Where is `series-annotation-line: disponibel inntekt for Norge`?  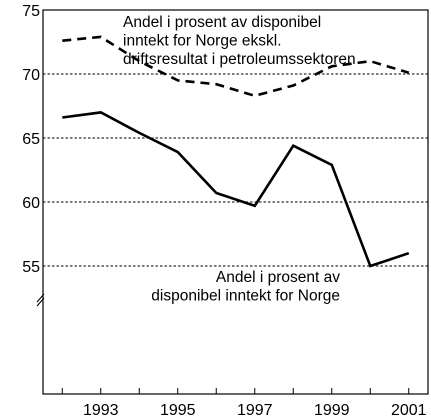 series-annotation-line: disponibel inntekt for Norge is located at coordinates (245, 296).